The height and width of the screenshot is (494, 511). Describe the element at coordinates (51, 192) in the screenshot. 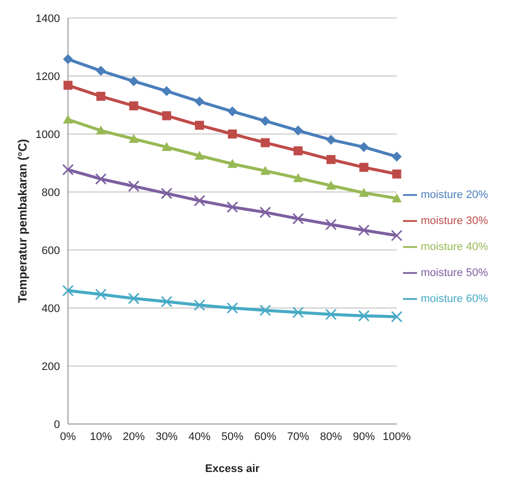

I see `y-tick-label: 800` at that location.